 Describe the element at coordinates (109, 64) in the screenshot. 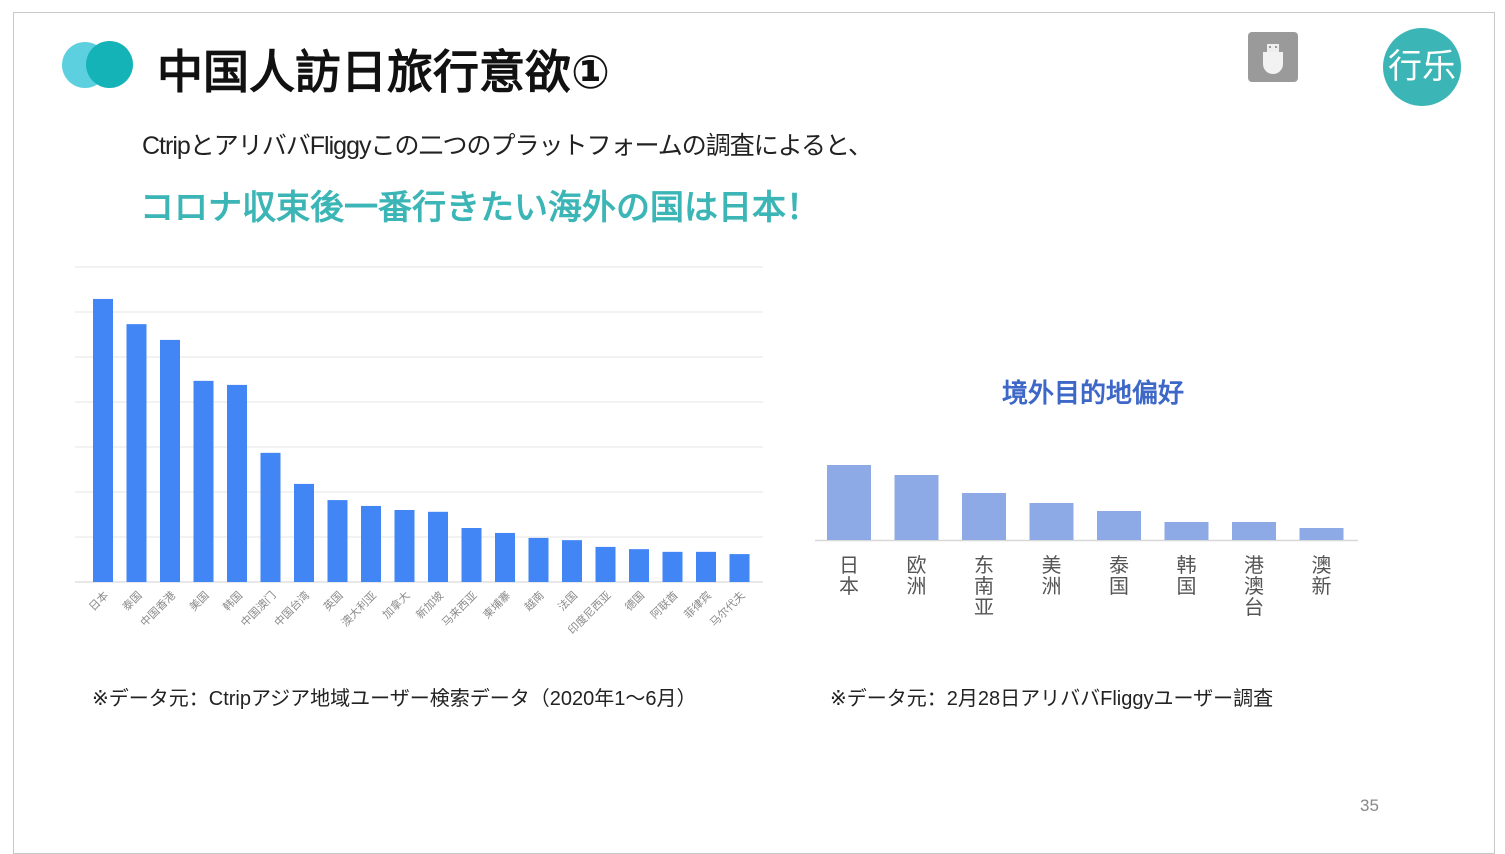

I see `title-bullet-dark` at that location.